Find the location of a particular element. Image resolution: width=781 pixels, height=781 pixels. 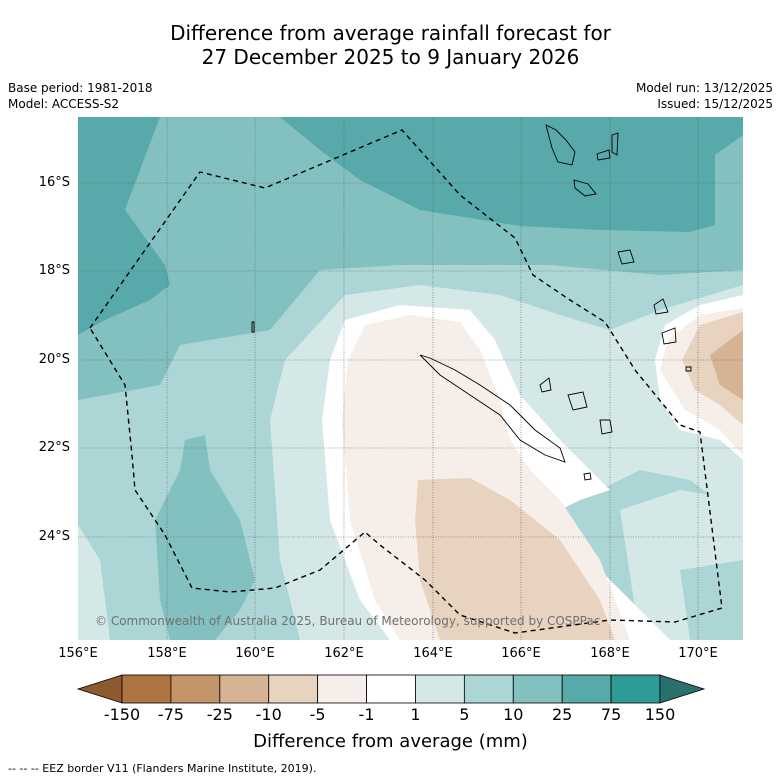

ouvea-island is located at coordinates (545, 385).